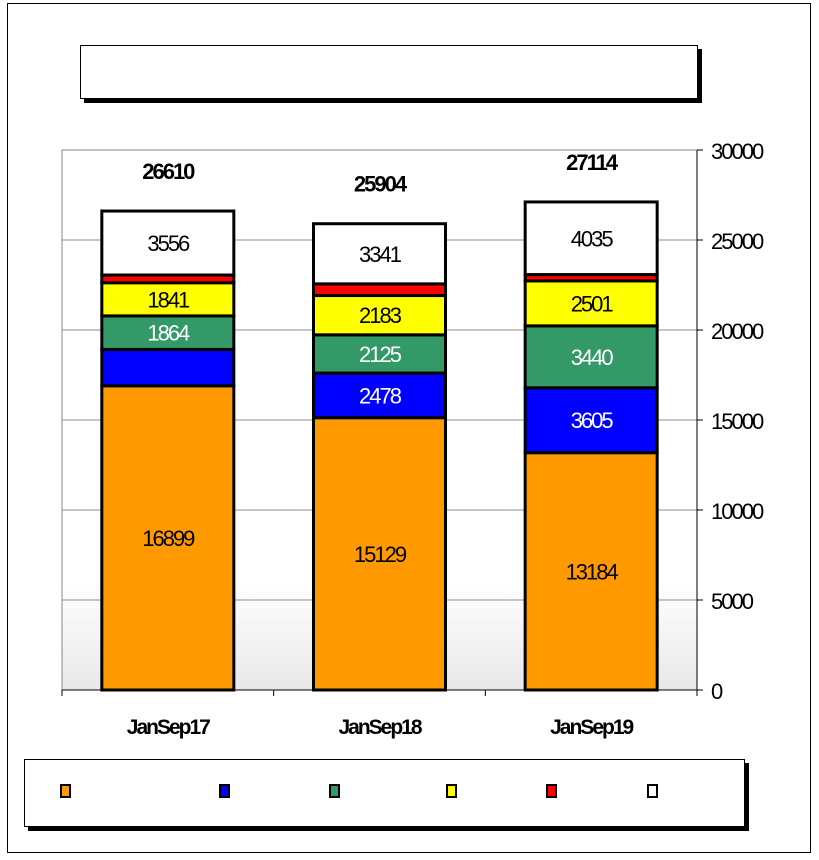 The height and width of the screenshot is (860, 819). I want to click on total-label: 25904, so click(381, 184).